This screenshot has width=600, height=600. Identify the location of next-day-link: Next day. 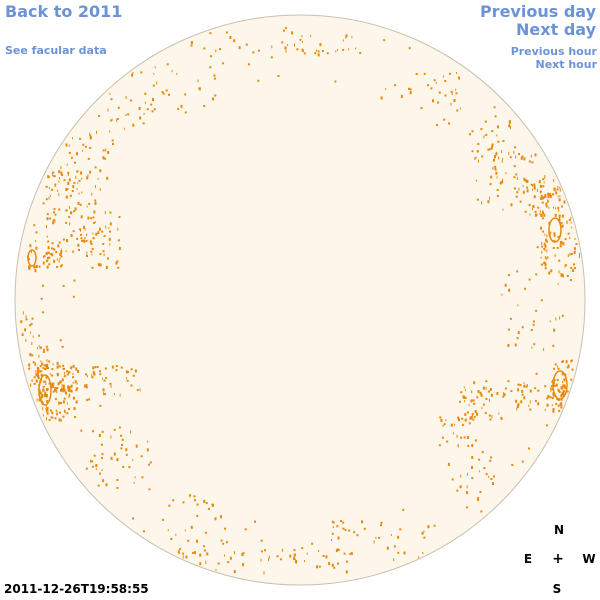
(556, 29).